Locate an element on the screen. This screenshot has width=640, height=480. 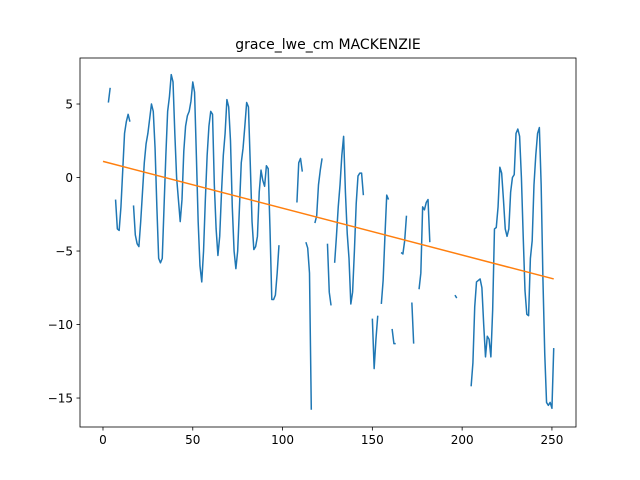
x-tick-label: 200 is located at coordinates (462, 440).